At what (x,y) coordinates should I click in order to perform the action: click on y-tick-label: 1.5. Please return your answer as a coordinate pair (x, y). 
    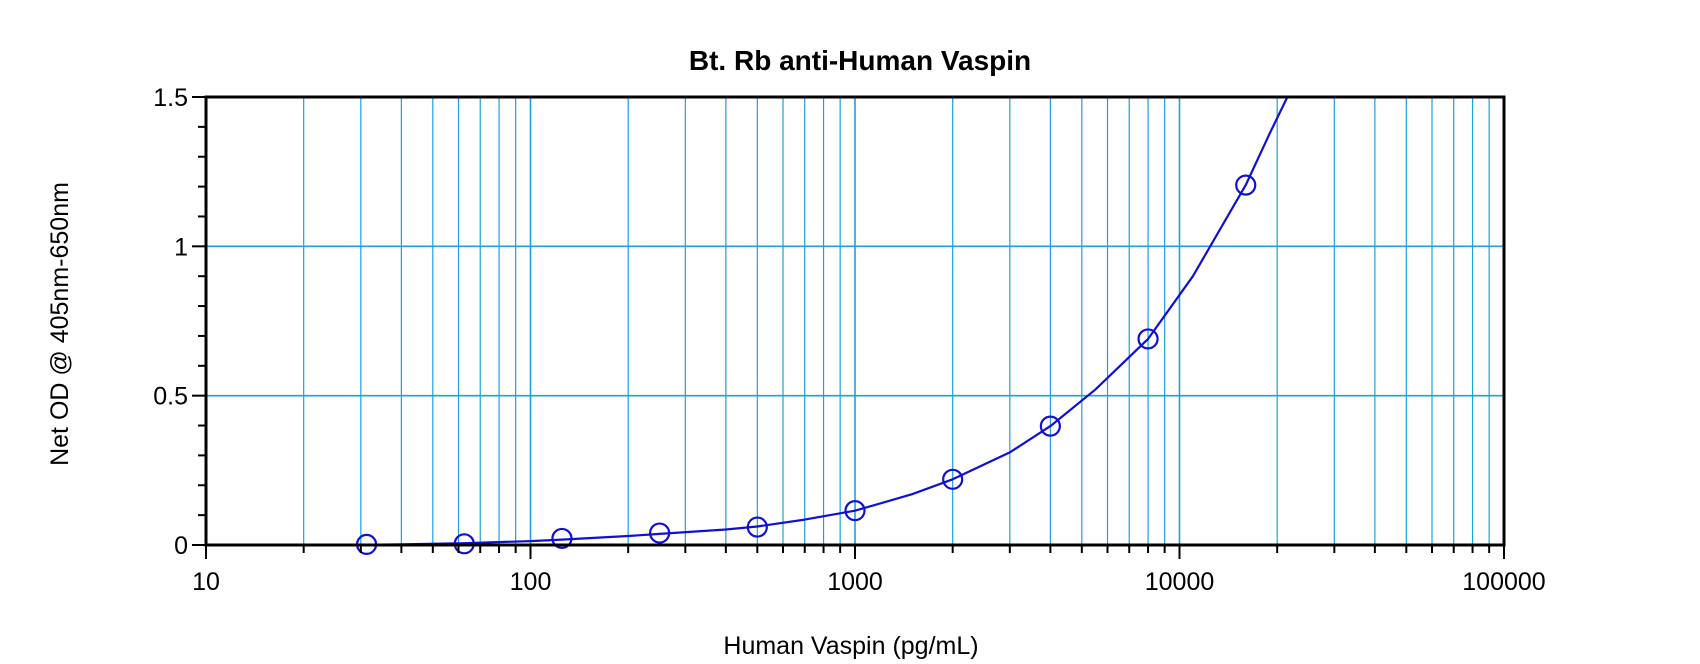
    Looking at the image, I should click on (170, 98).